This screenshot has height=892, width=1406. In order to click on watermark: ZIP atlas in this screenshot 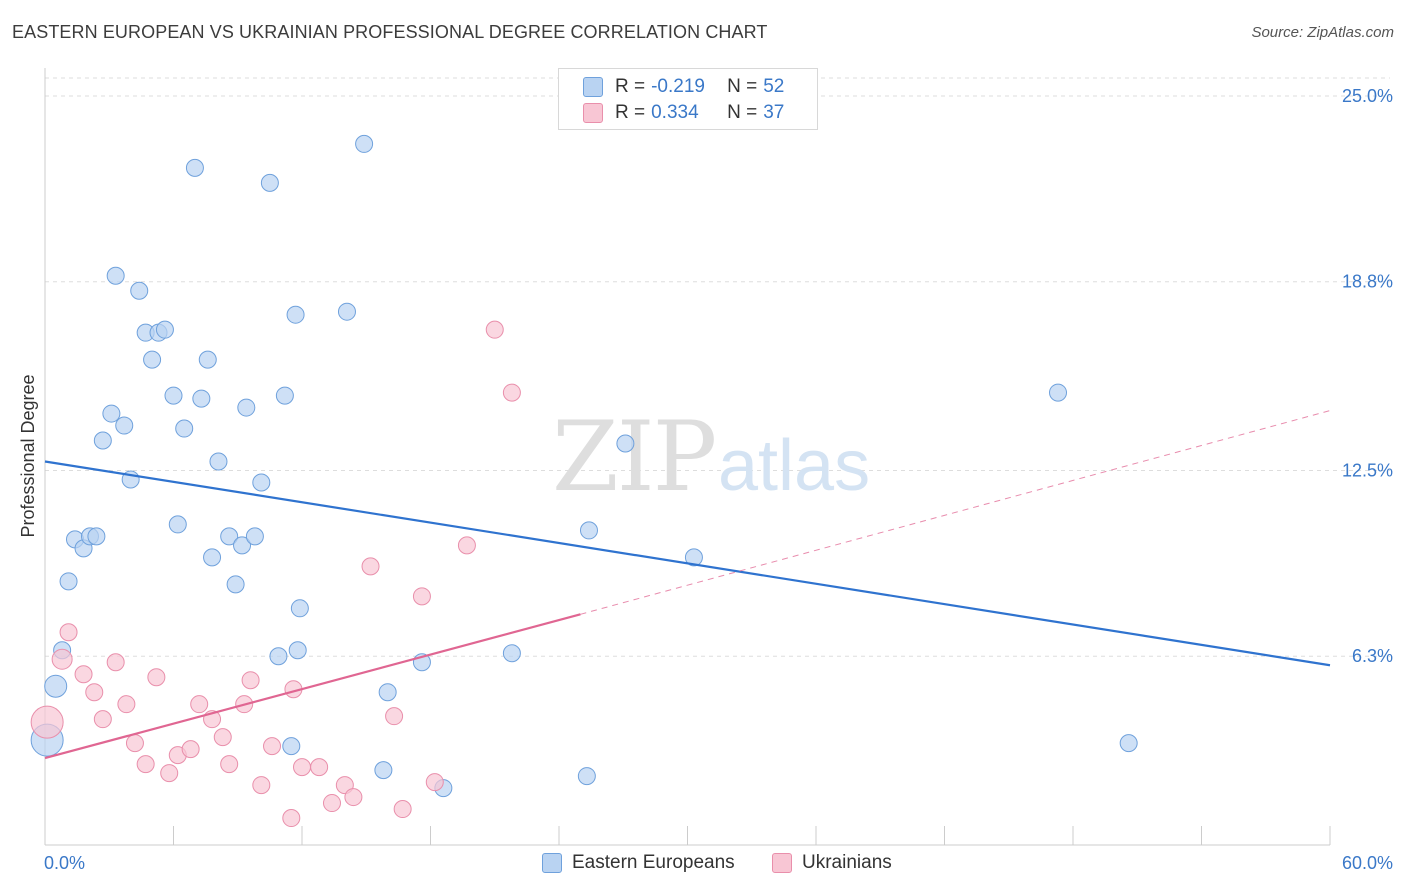, I will do `click(711, 457)`.